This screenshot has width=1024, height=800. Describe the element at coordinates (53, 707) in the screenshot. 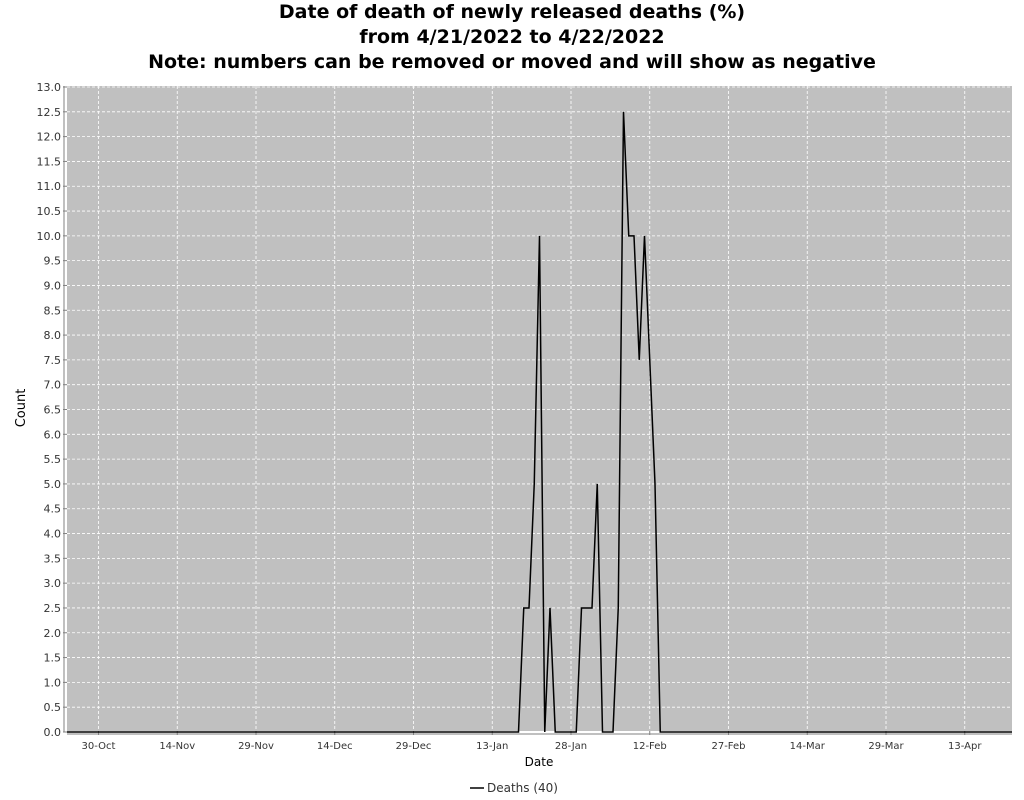

I see `y-tick-label: 0.5` at that location.